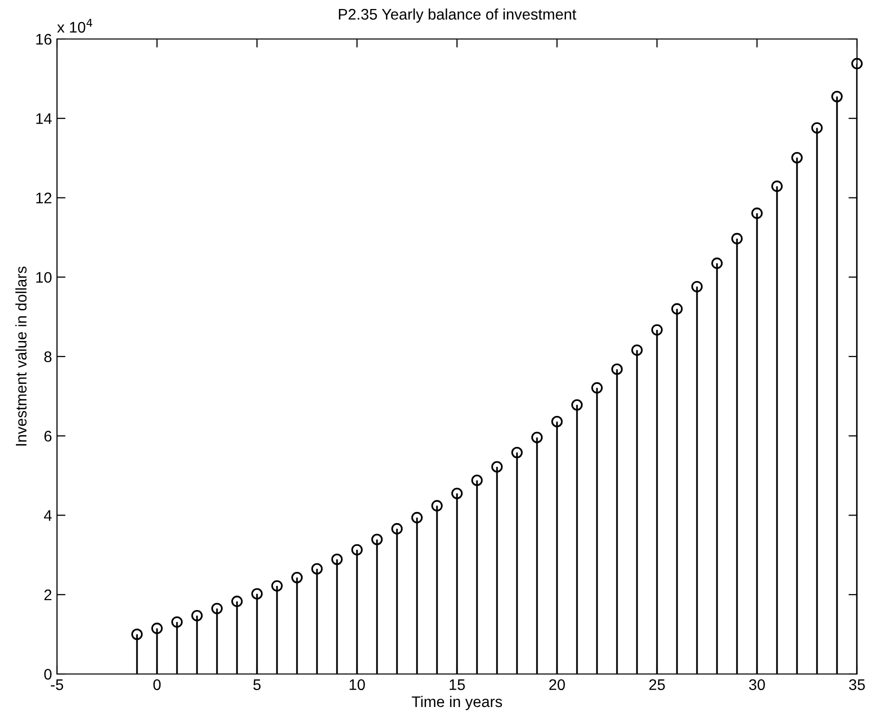  I want to click on x-tick-label: 10, so click(357, 684).